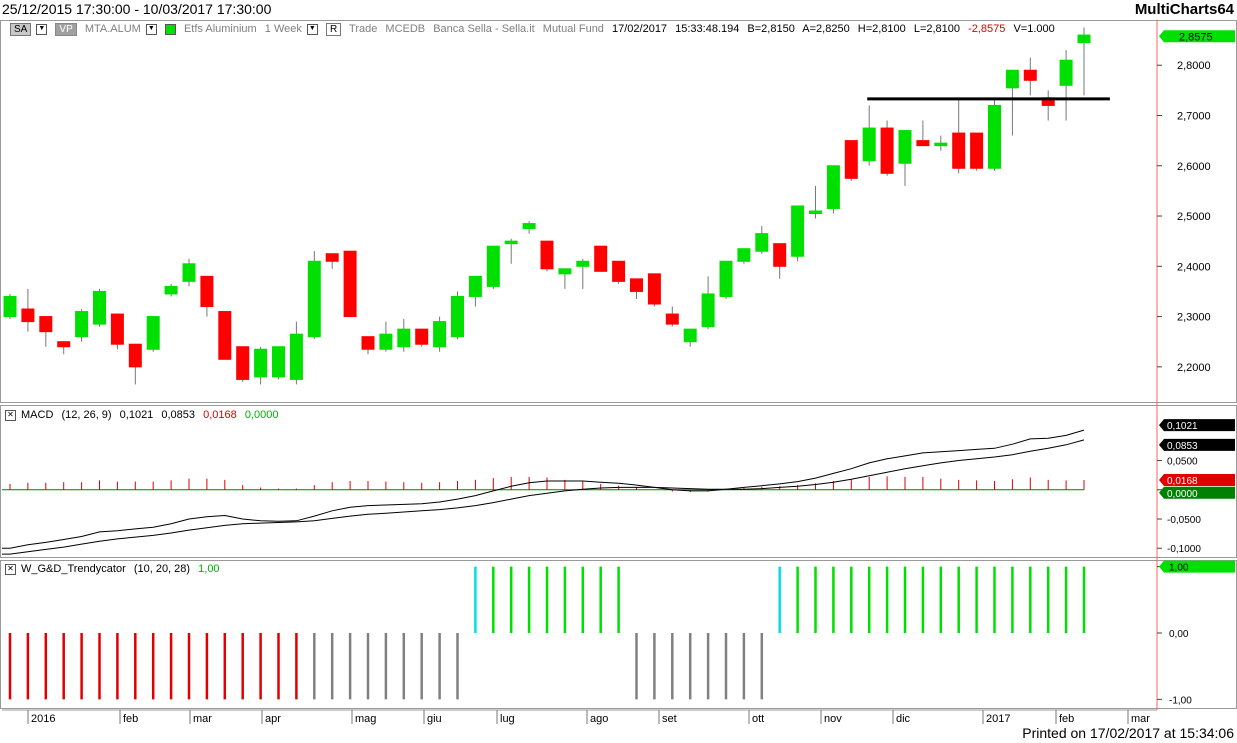 Image resolution: width=1237 pixels, height=743 pixels. I want to click on symbol-label: MTA.ALUM, so click(112, 29).